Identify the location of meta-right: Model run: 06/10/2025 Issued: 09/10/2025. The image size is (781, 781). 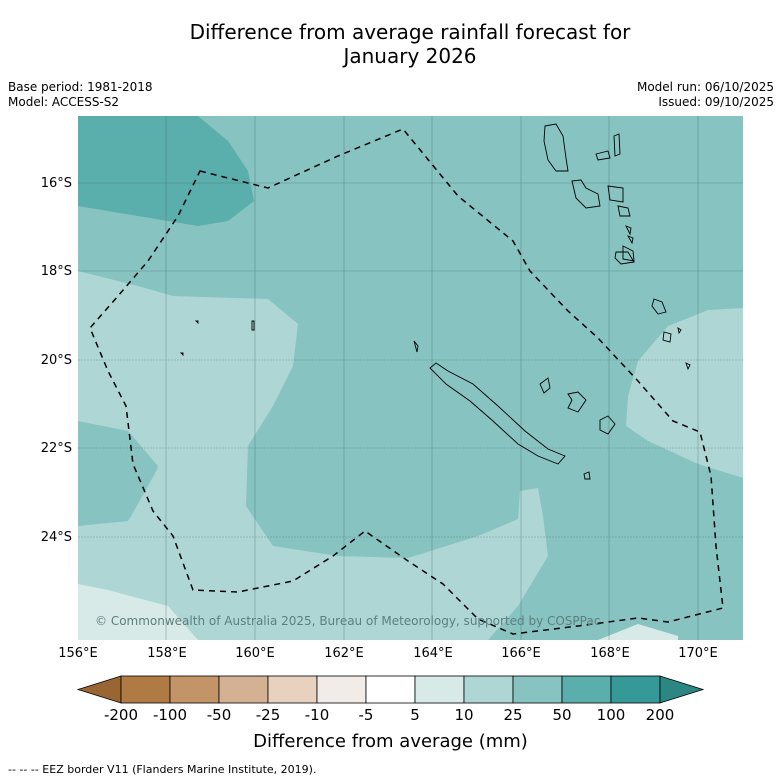
(705, 95).